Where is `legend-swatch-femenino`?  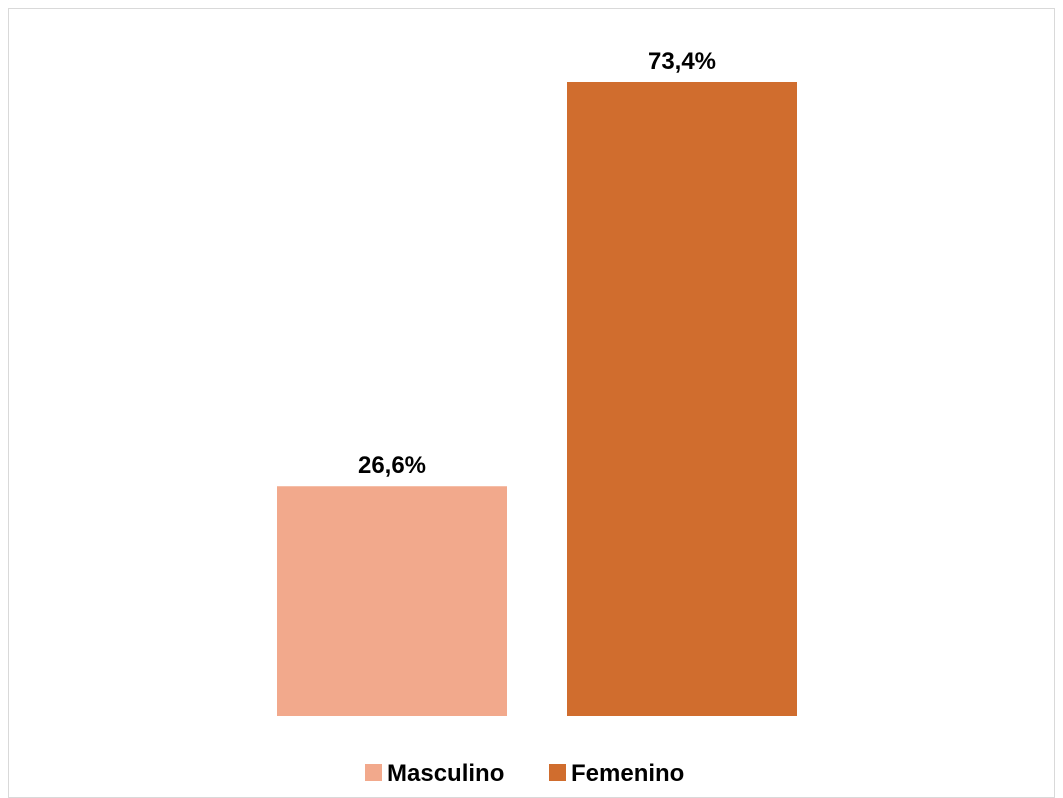 legend-swatch-femenino is located at coordinates (557, 772).